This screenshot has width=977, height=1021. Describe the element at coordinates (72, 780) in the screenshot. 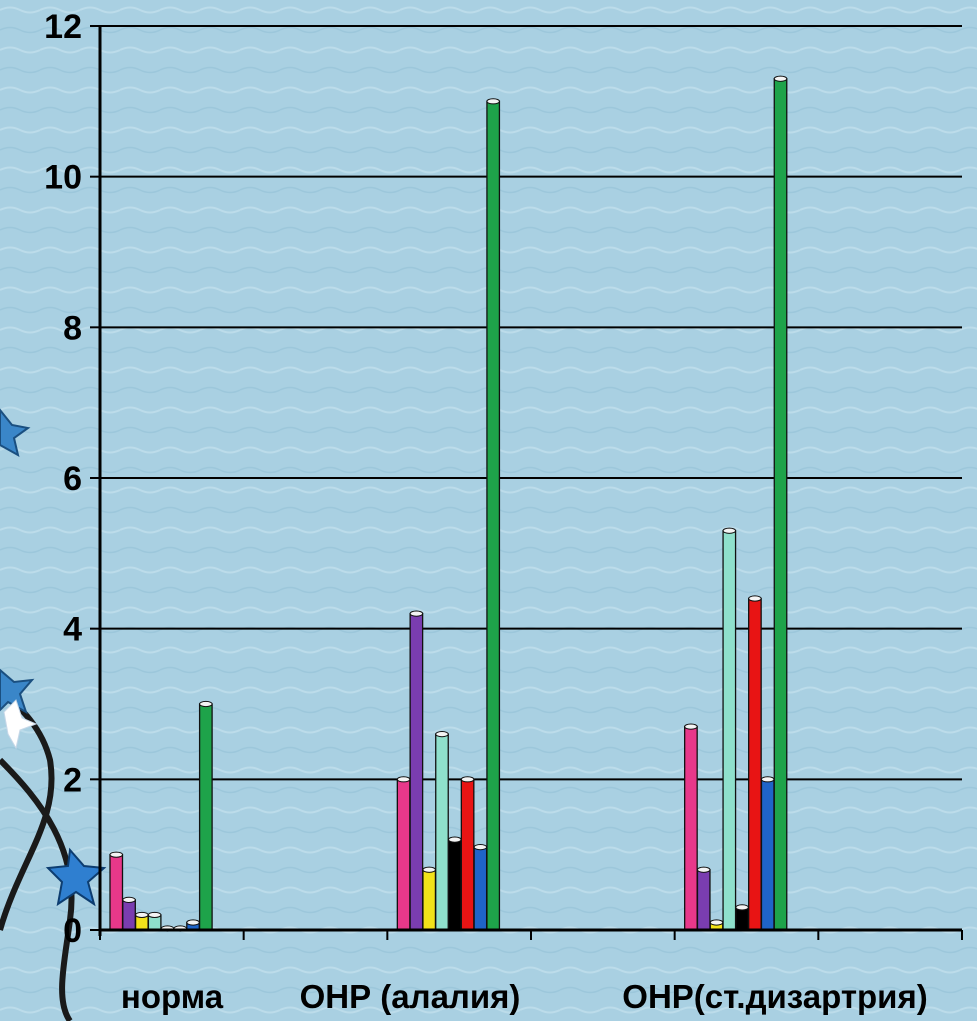

I see `y-tick-label: 2` at that location.